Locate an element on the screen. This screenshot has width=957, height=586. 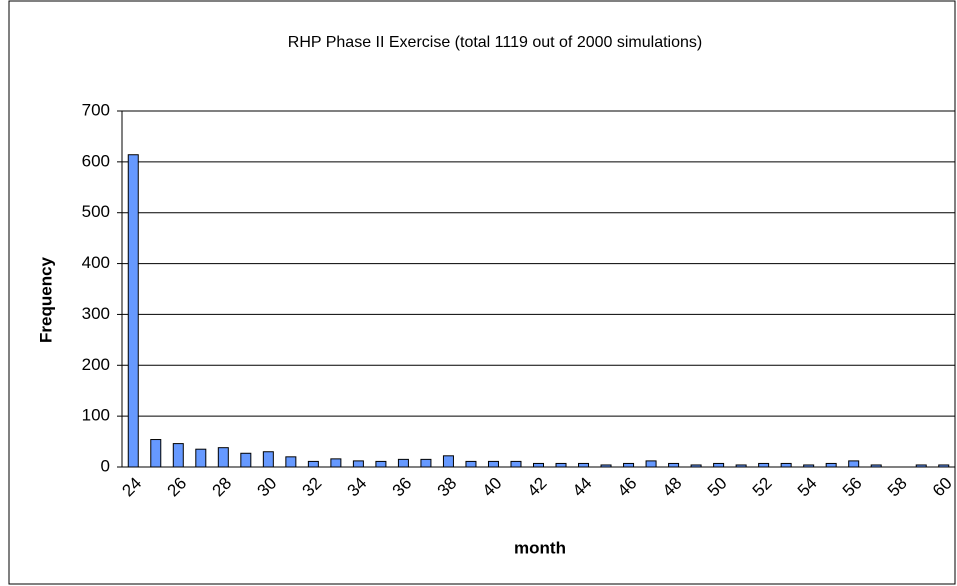
y-tick-label: 700 is located at coordinates (96, 109).